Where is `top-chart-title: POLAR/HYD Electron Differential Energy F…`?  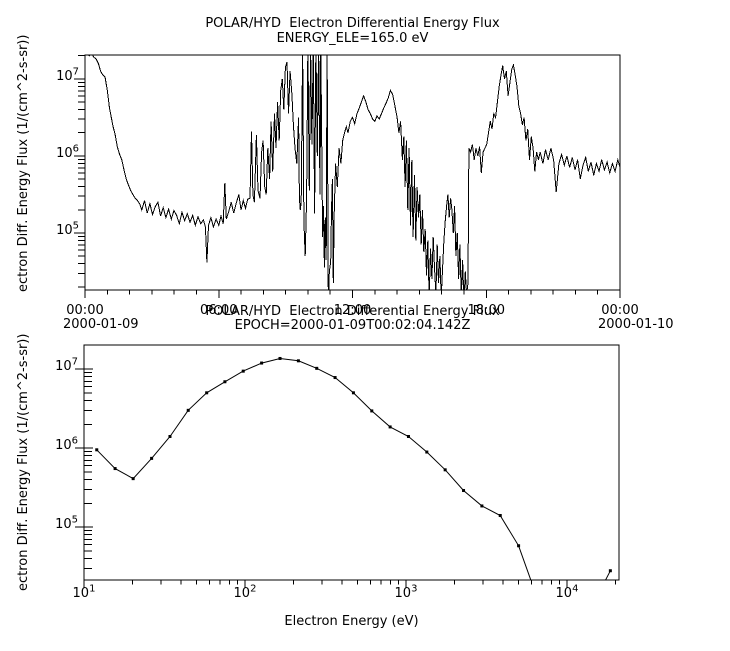
top-chart-title: POLAR/HYD Electron Differential Energy F… is located at coordinates (352, 23).